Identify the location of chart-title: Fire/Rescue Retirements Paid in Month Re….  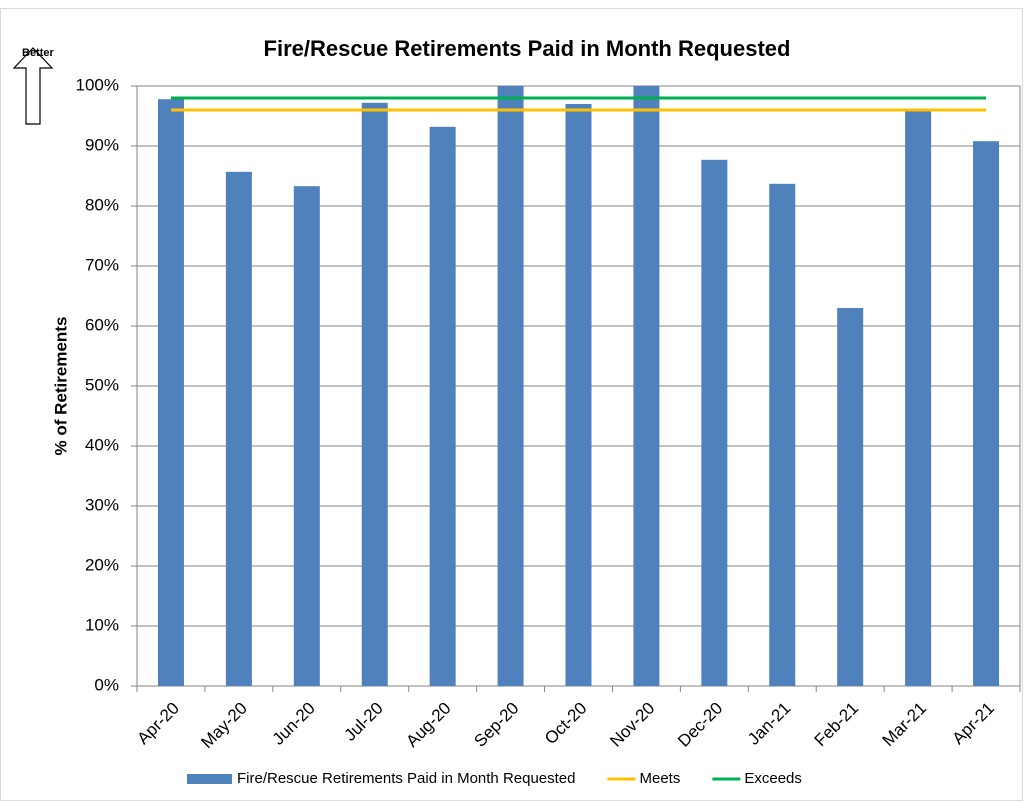
(527, 48).